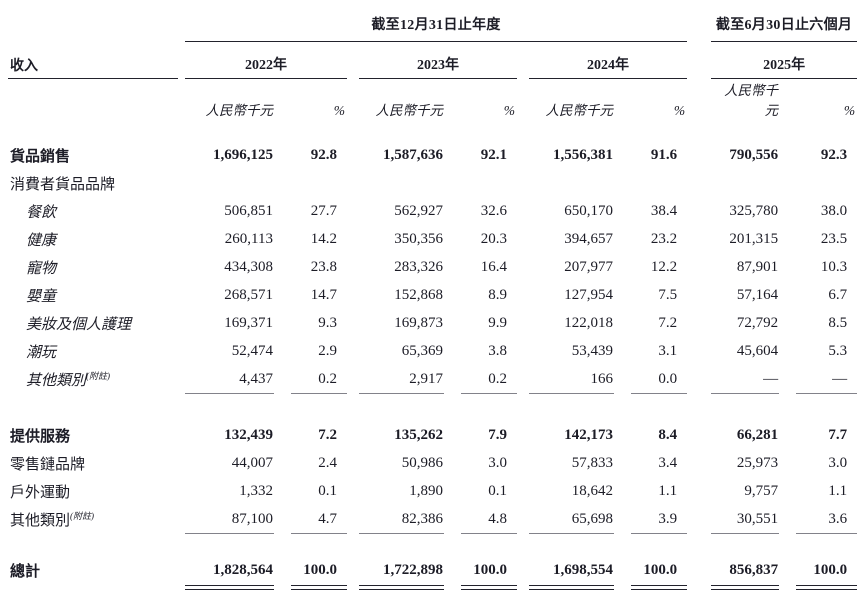  I want to click on percent-cell: 2.9, so click(327, 350).